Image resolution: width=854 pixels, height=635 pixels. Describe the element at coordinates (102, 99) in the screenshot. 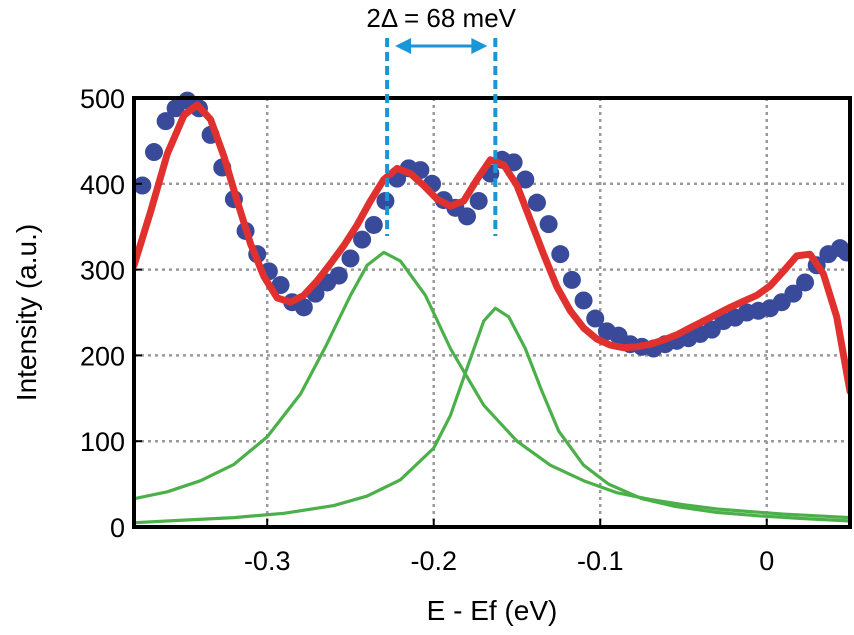

I see `y-tick-label: 500` at that location.